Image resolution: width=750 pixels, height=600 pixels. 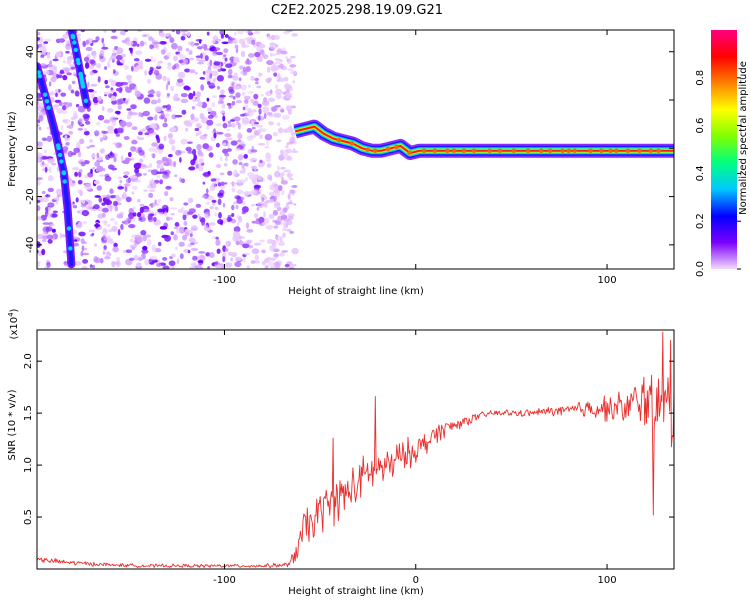 What do you see at coordinates (724, 149) in the screenshot?
I see `colorbar-gradient` at bounding box center [724, 149].